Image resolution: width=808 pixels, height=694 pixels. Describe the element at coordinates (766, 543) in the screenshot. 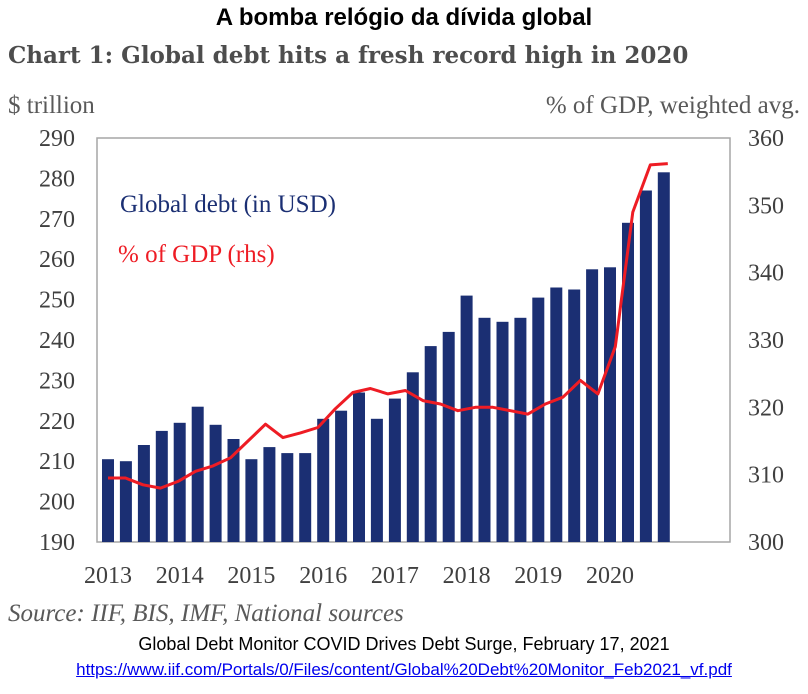

I see `right-tick-label: 300` at that location.